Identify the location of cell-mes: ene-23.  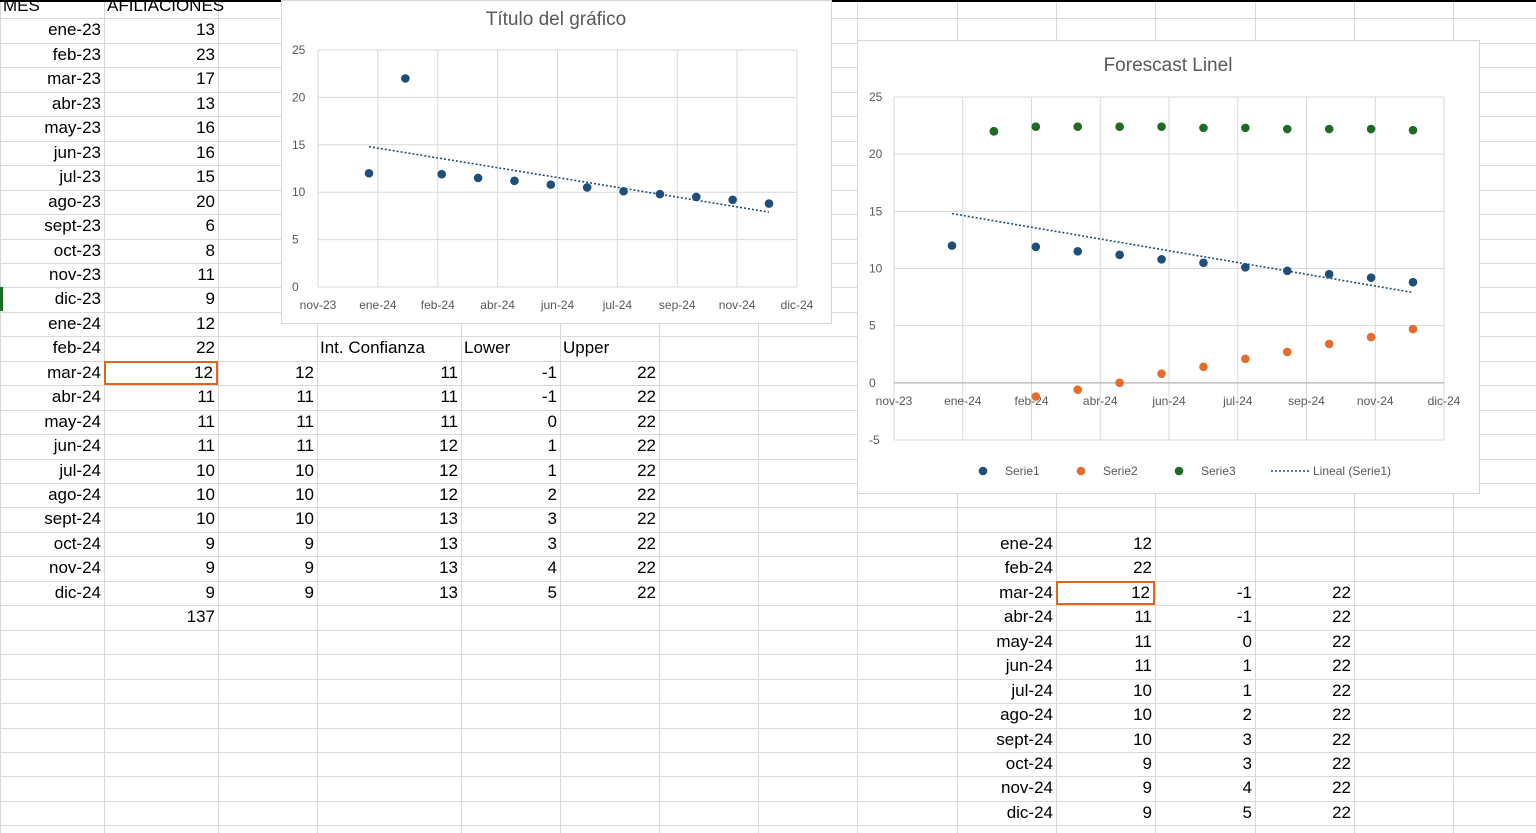
(74, 29).